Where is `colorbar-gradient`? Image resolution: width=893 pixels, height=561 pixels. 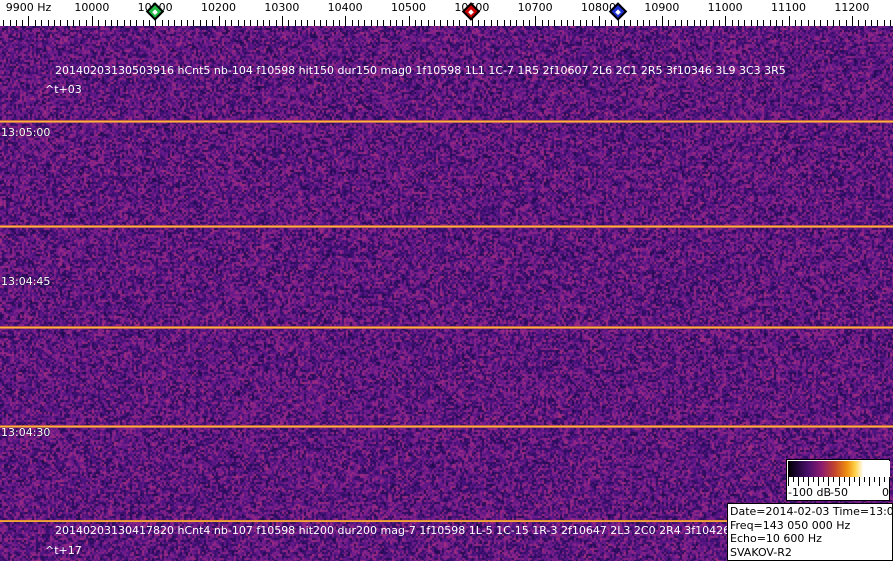
colorbar-gradient is located at coordinates (839, 469).